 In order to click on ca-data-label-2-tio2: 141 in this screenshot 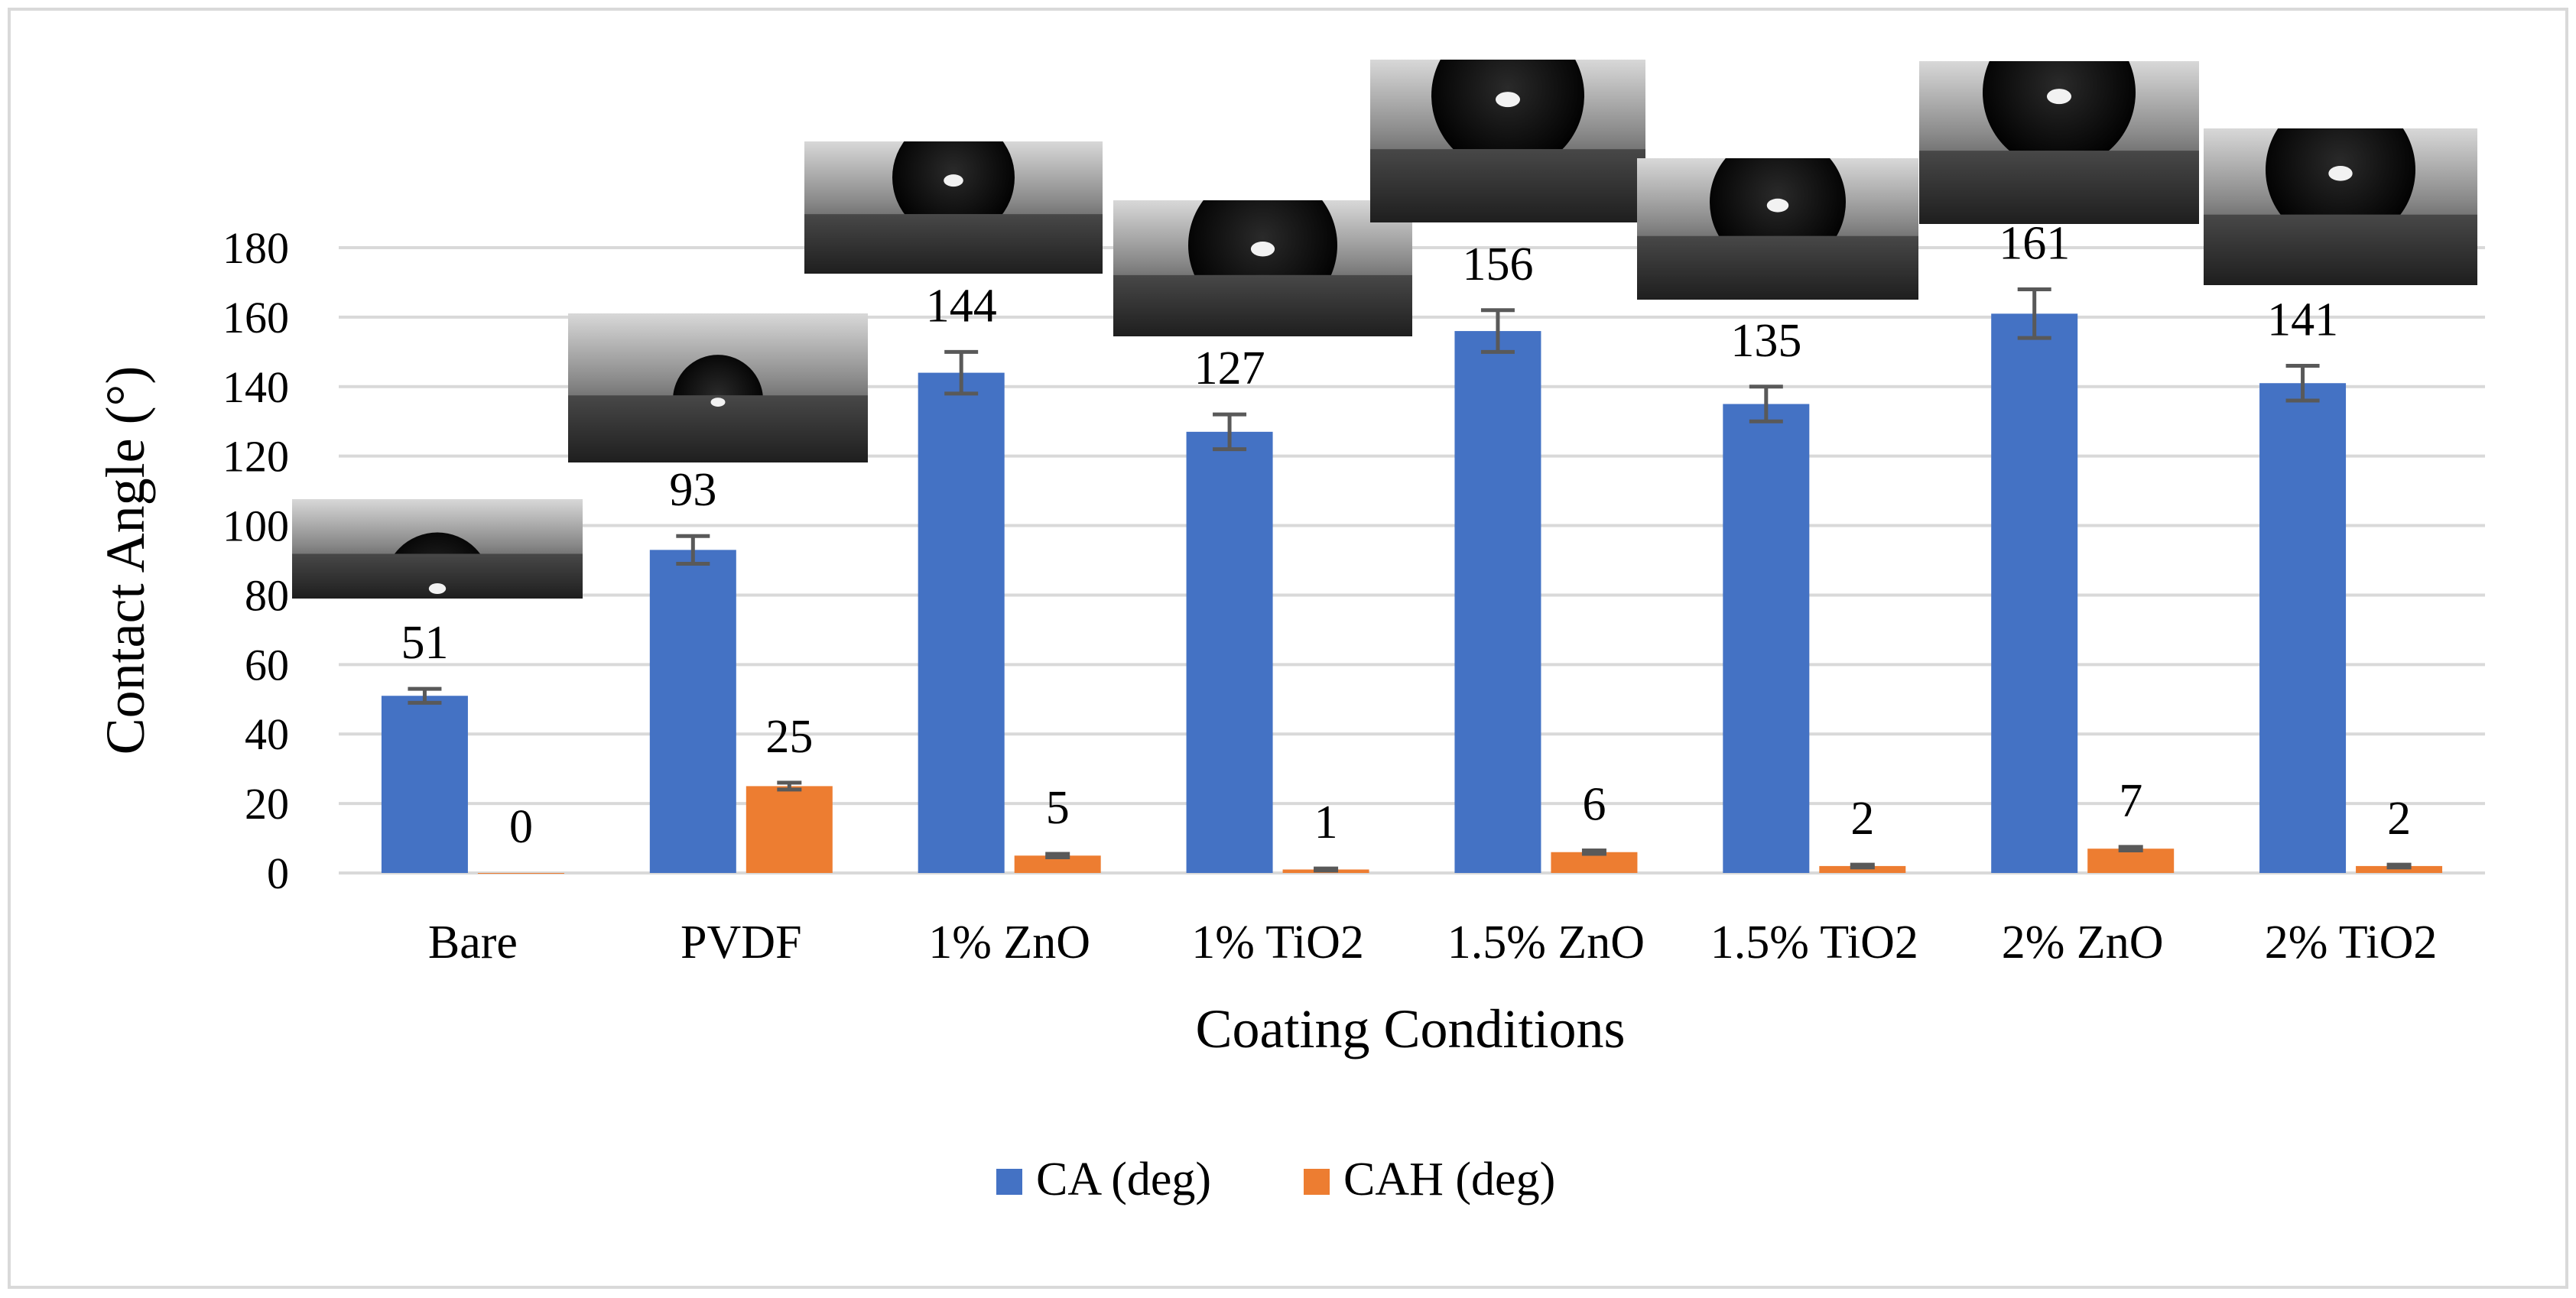, I will do `click(2303, 320)`.